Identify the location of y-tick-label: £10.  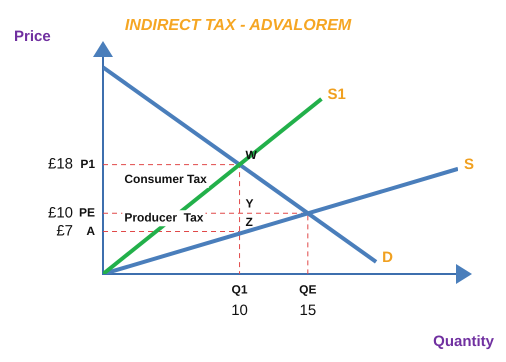
(61, 213).